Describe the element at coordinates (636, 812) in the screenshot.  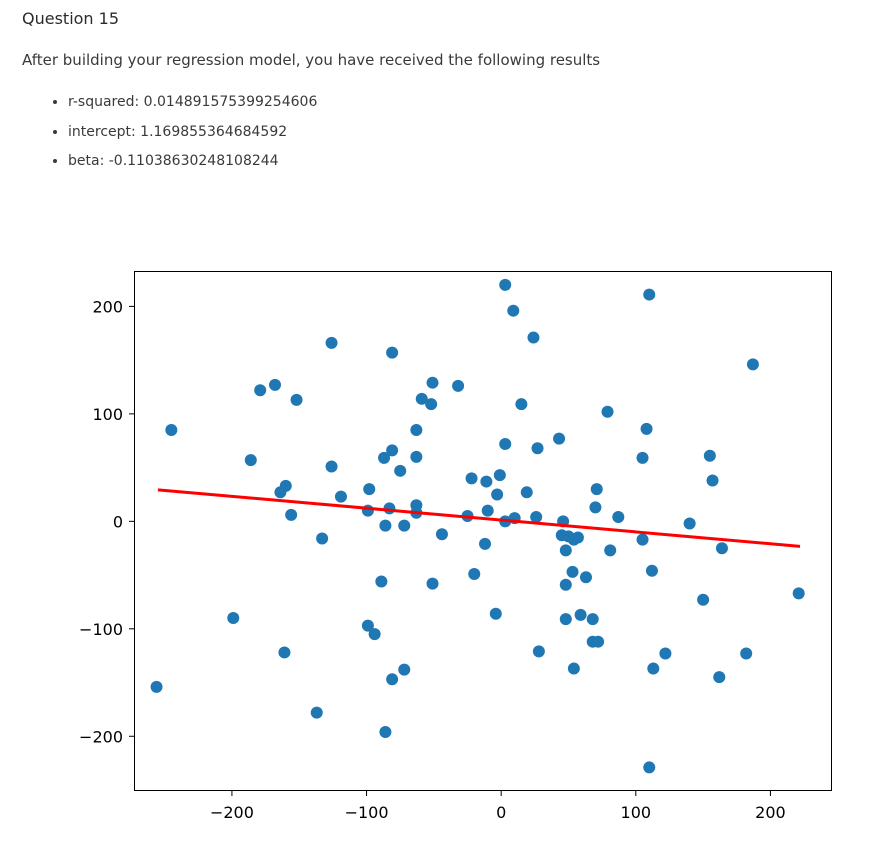
I see `x-tick-label: 100` at that location.